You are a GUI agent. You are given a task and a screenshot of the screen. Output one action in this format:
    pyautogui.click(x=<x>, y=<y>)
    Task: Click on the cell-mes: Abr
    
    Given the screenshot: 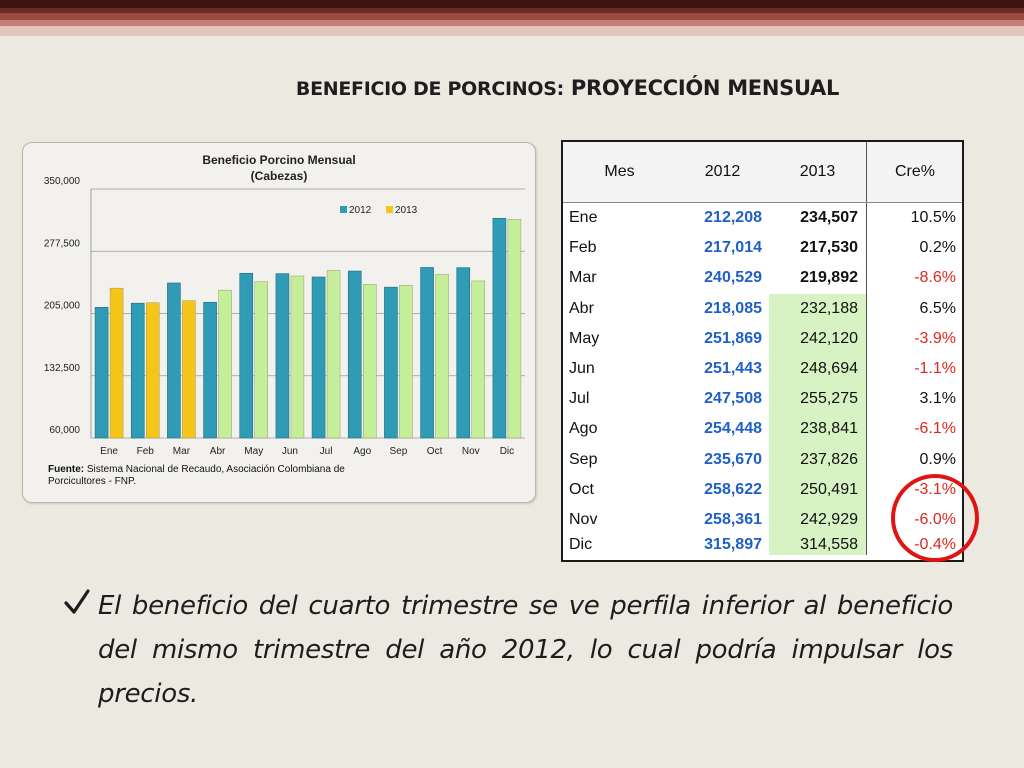 What is the action you would take?
    pyautogui.click(x=581, y=308)
    